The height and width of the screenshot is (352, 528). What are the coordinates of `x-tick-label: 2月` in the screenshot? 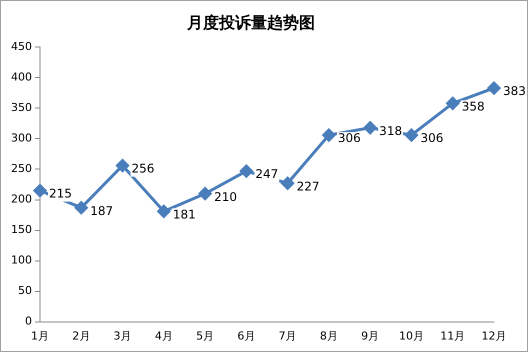 It's located at (81, 335).